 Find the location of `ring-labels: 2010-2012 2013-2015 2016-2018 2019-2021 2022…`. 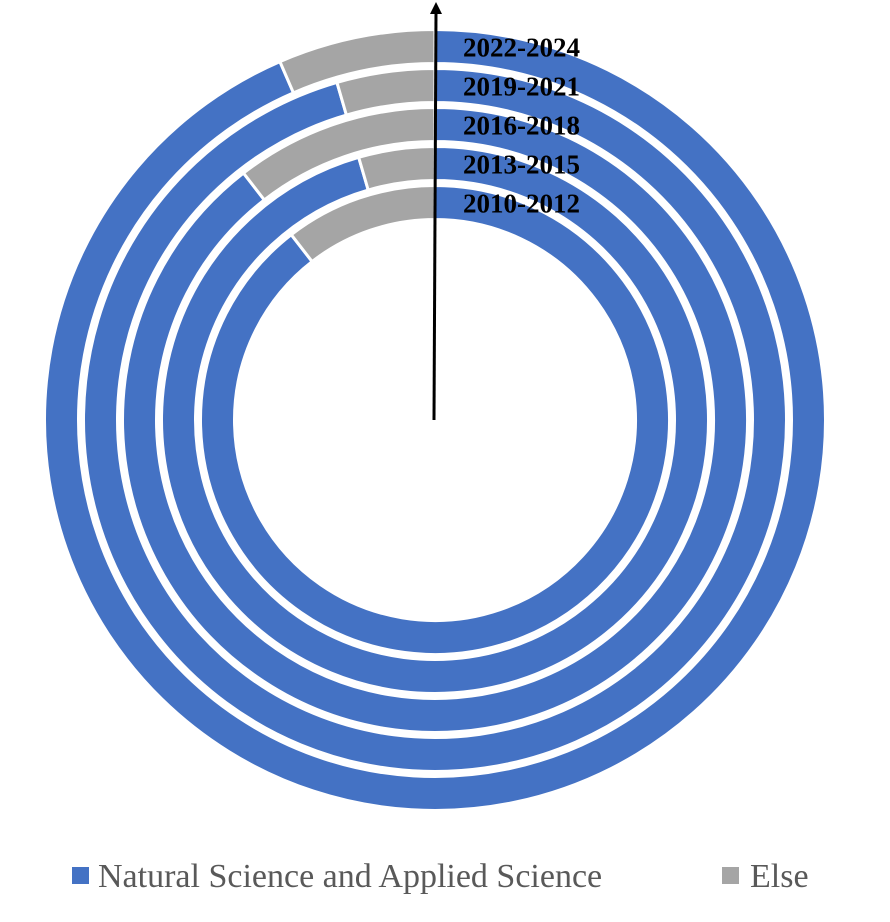

ring-labels: 2010-2012 2013-2015 2016-2018 2019-2021 2022… is located at coordinates (521, 126).